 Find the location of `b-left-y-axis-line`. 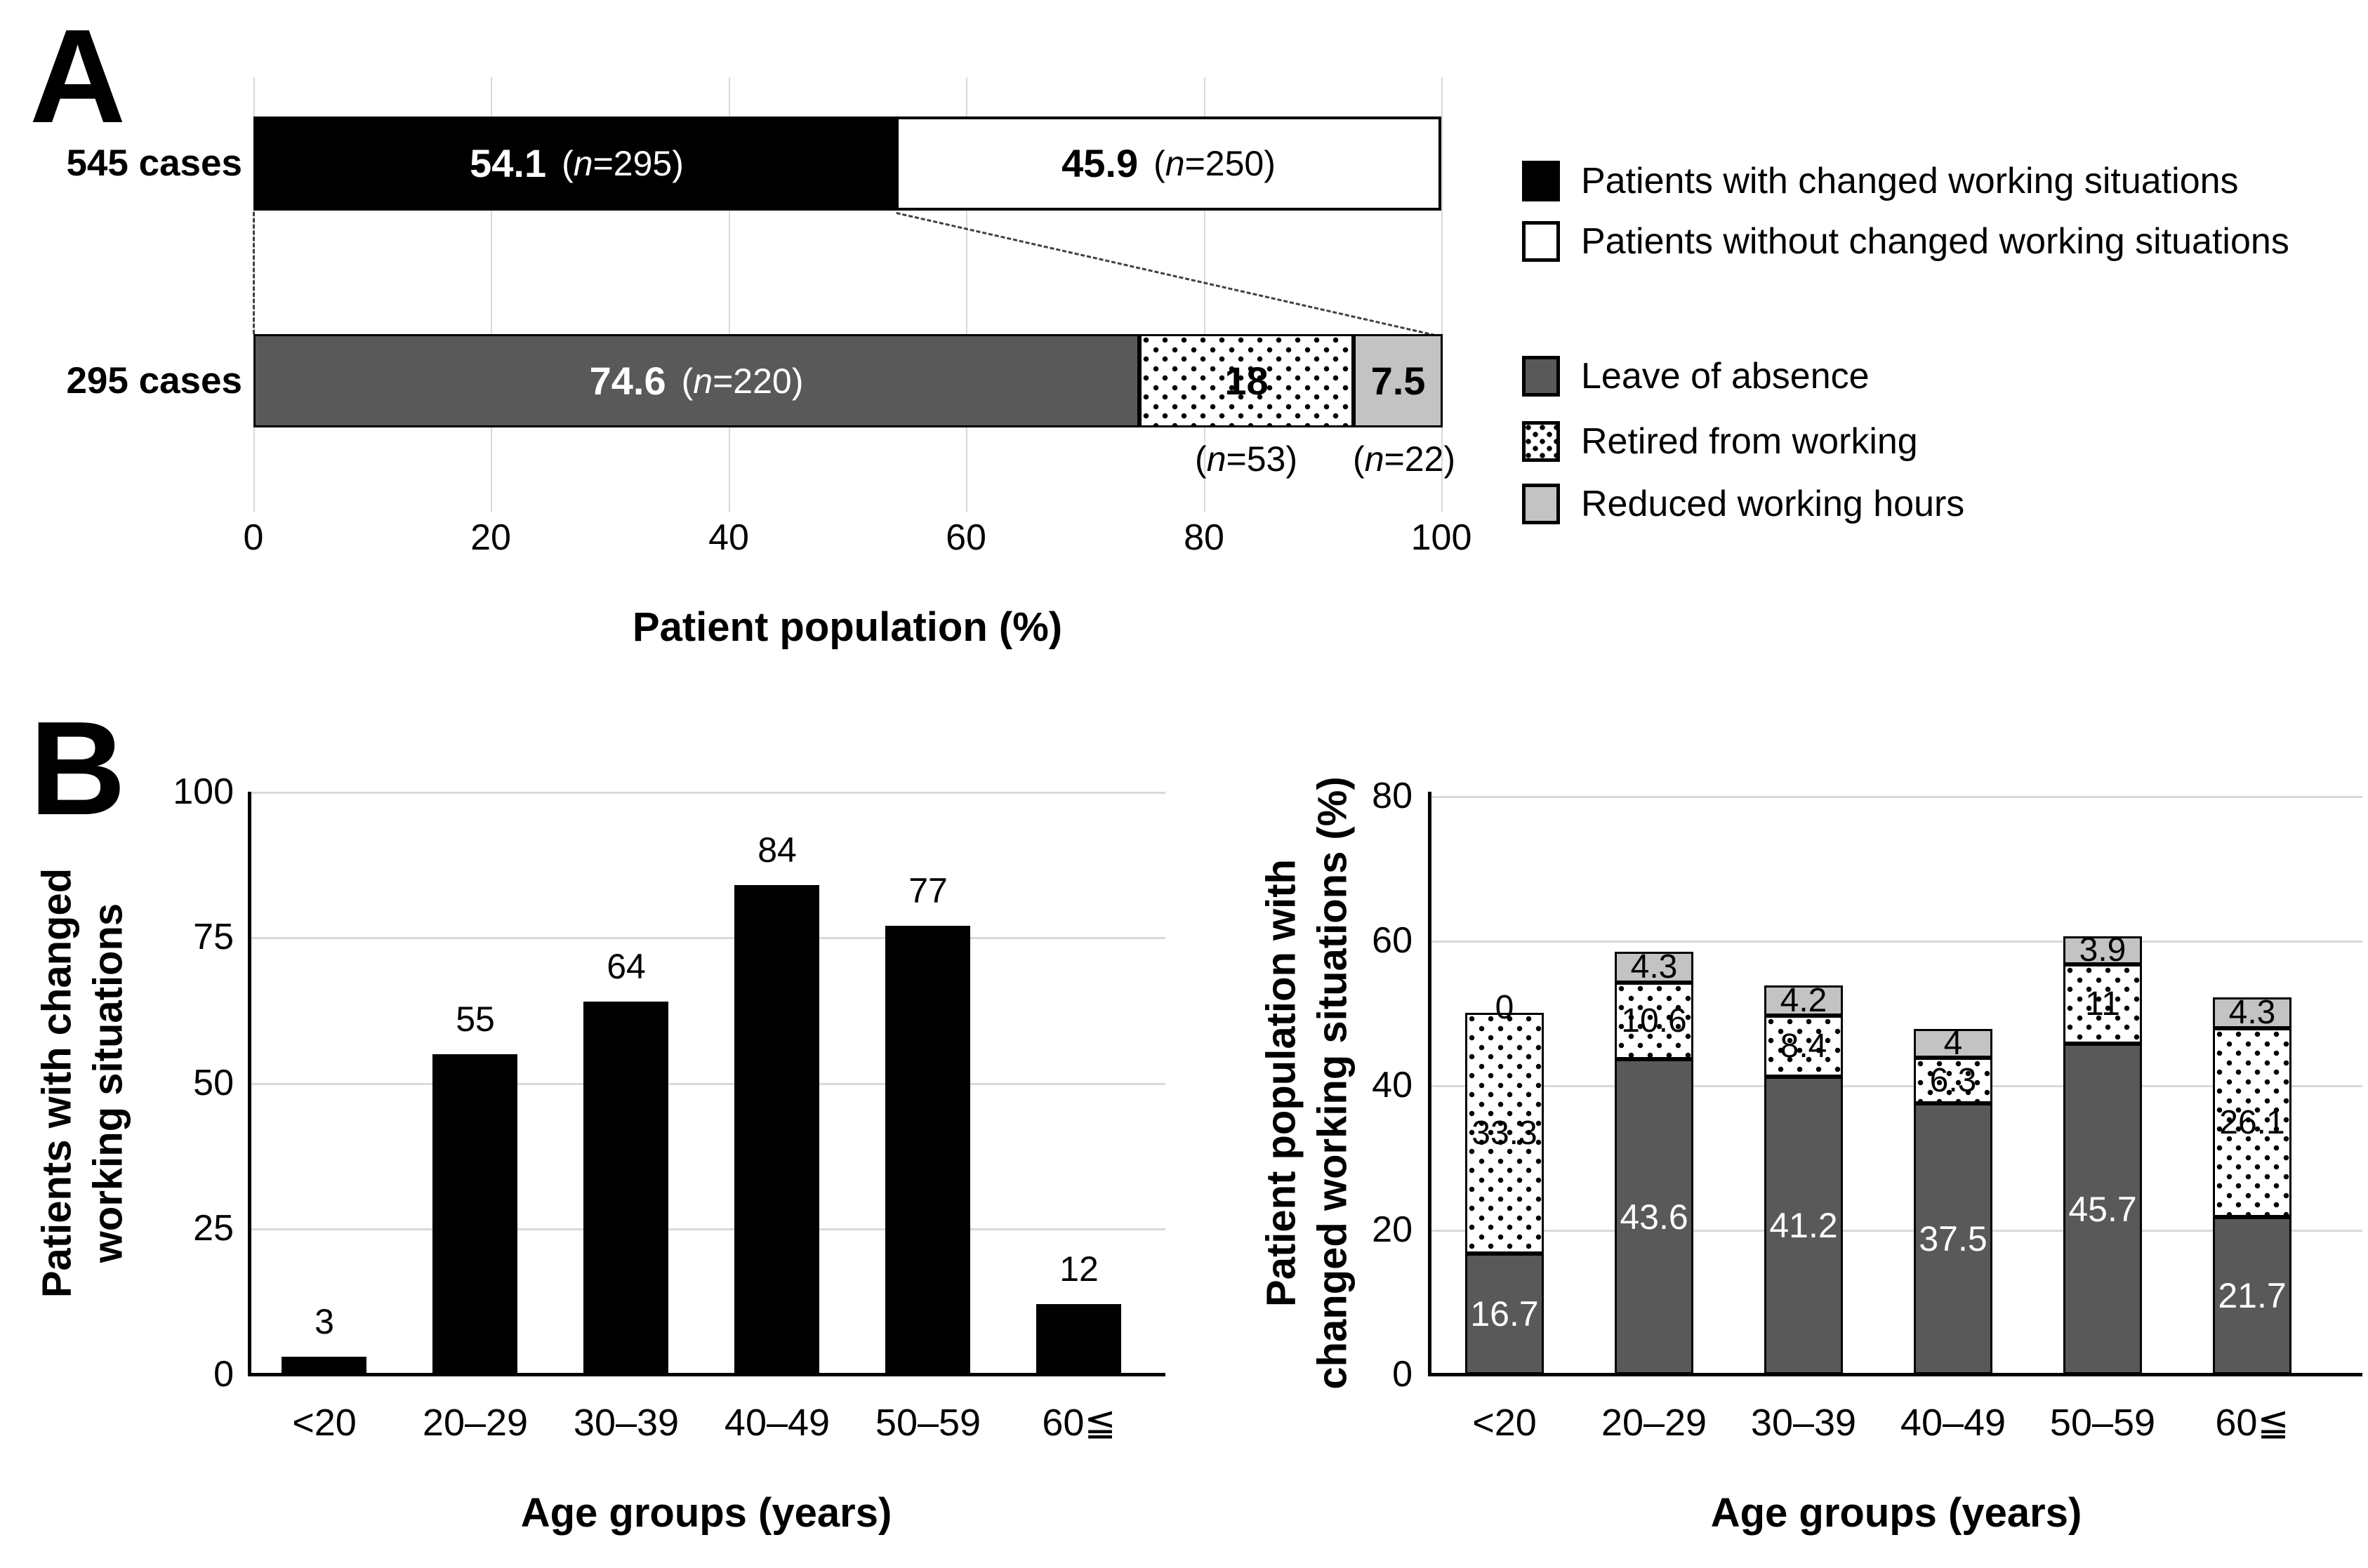

b-left-y-axis-line is located at coordinates (250, 1084).